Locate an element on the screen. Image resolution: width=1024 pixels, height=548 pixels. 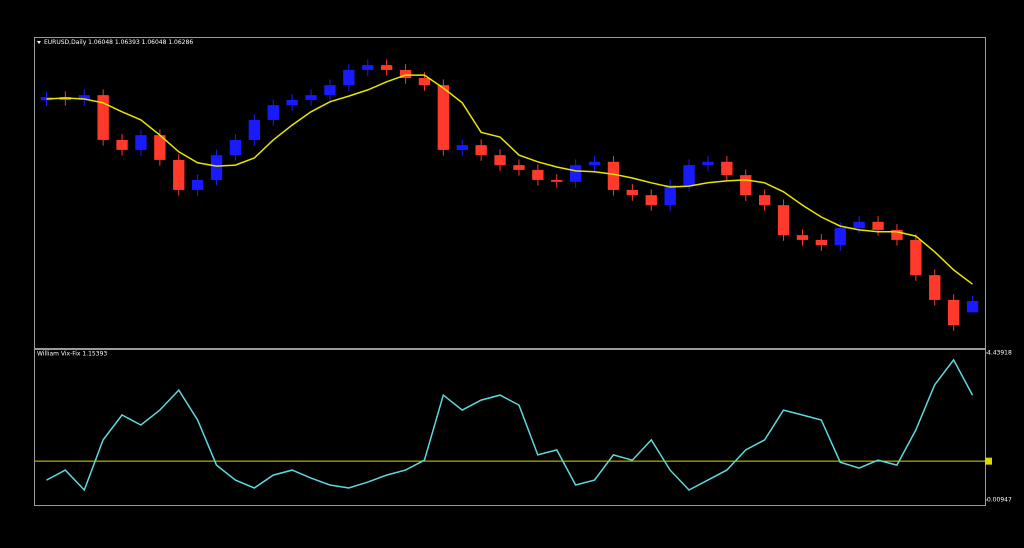
indicator-title: William Vix-Fix 1.15393 is located at coordinates (72, 354).